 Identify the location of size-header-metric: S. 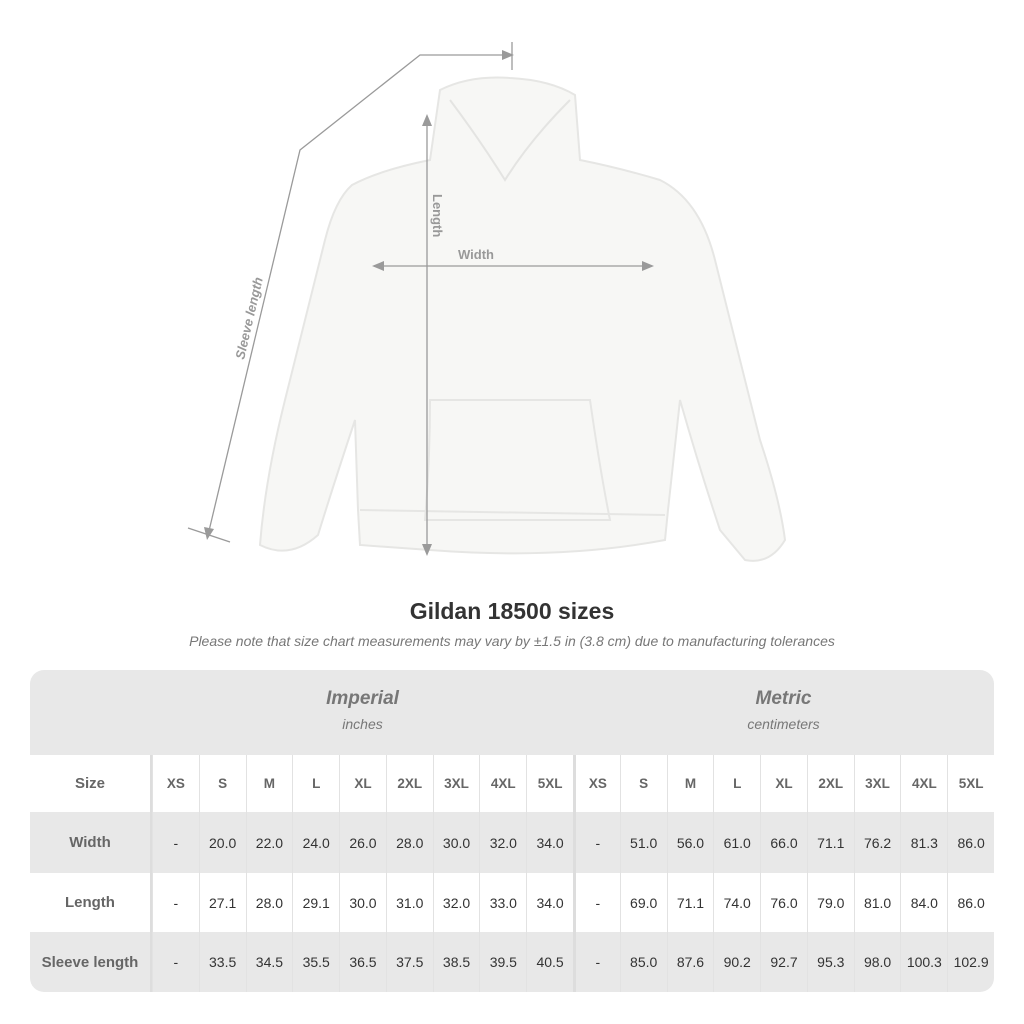
(643, 783).